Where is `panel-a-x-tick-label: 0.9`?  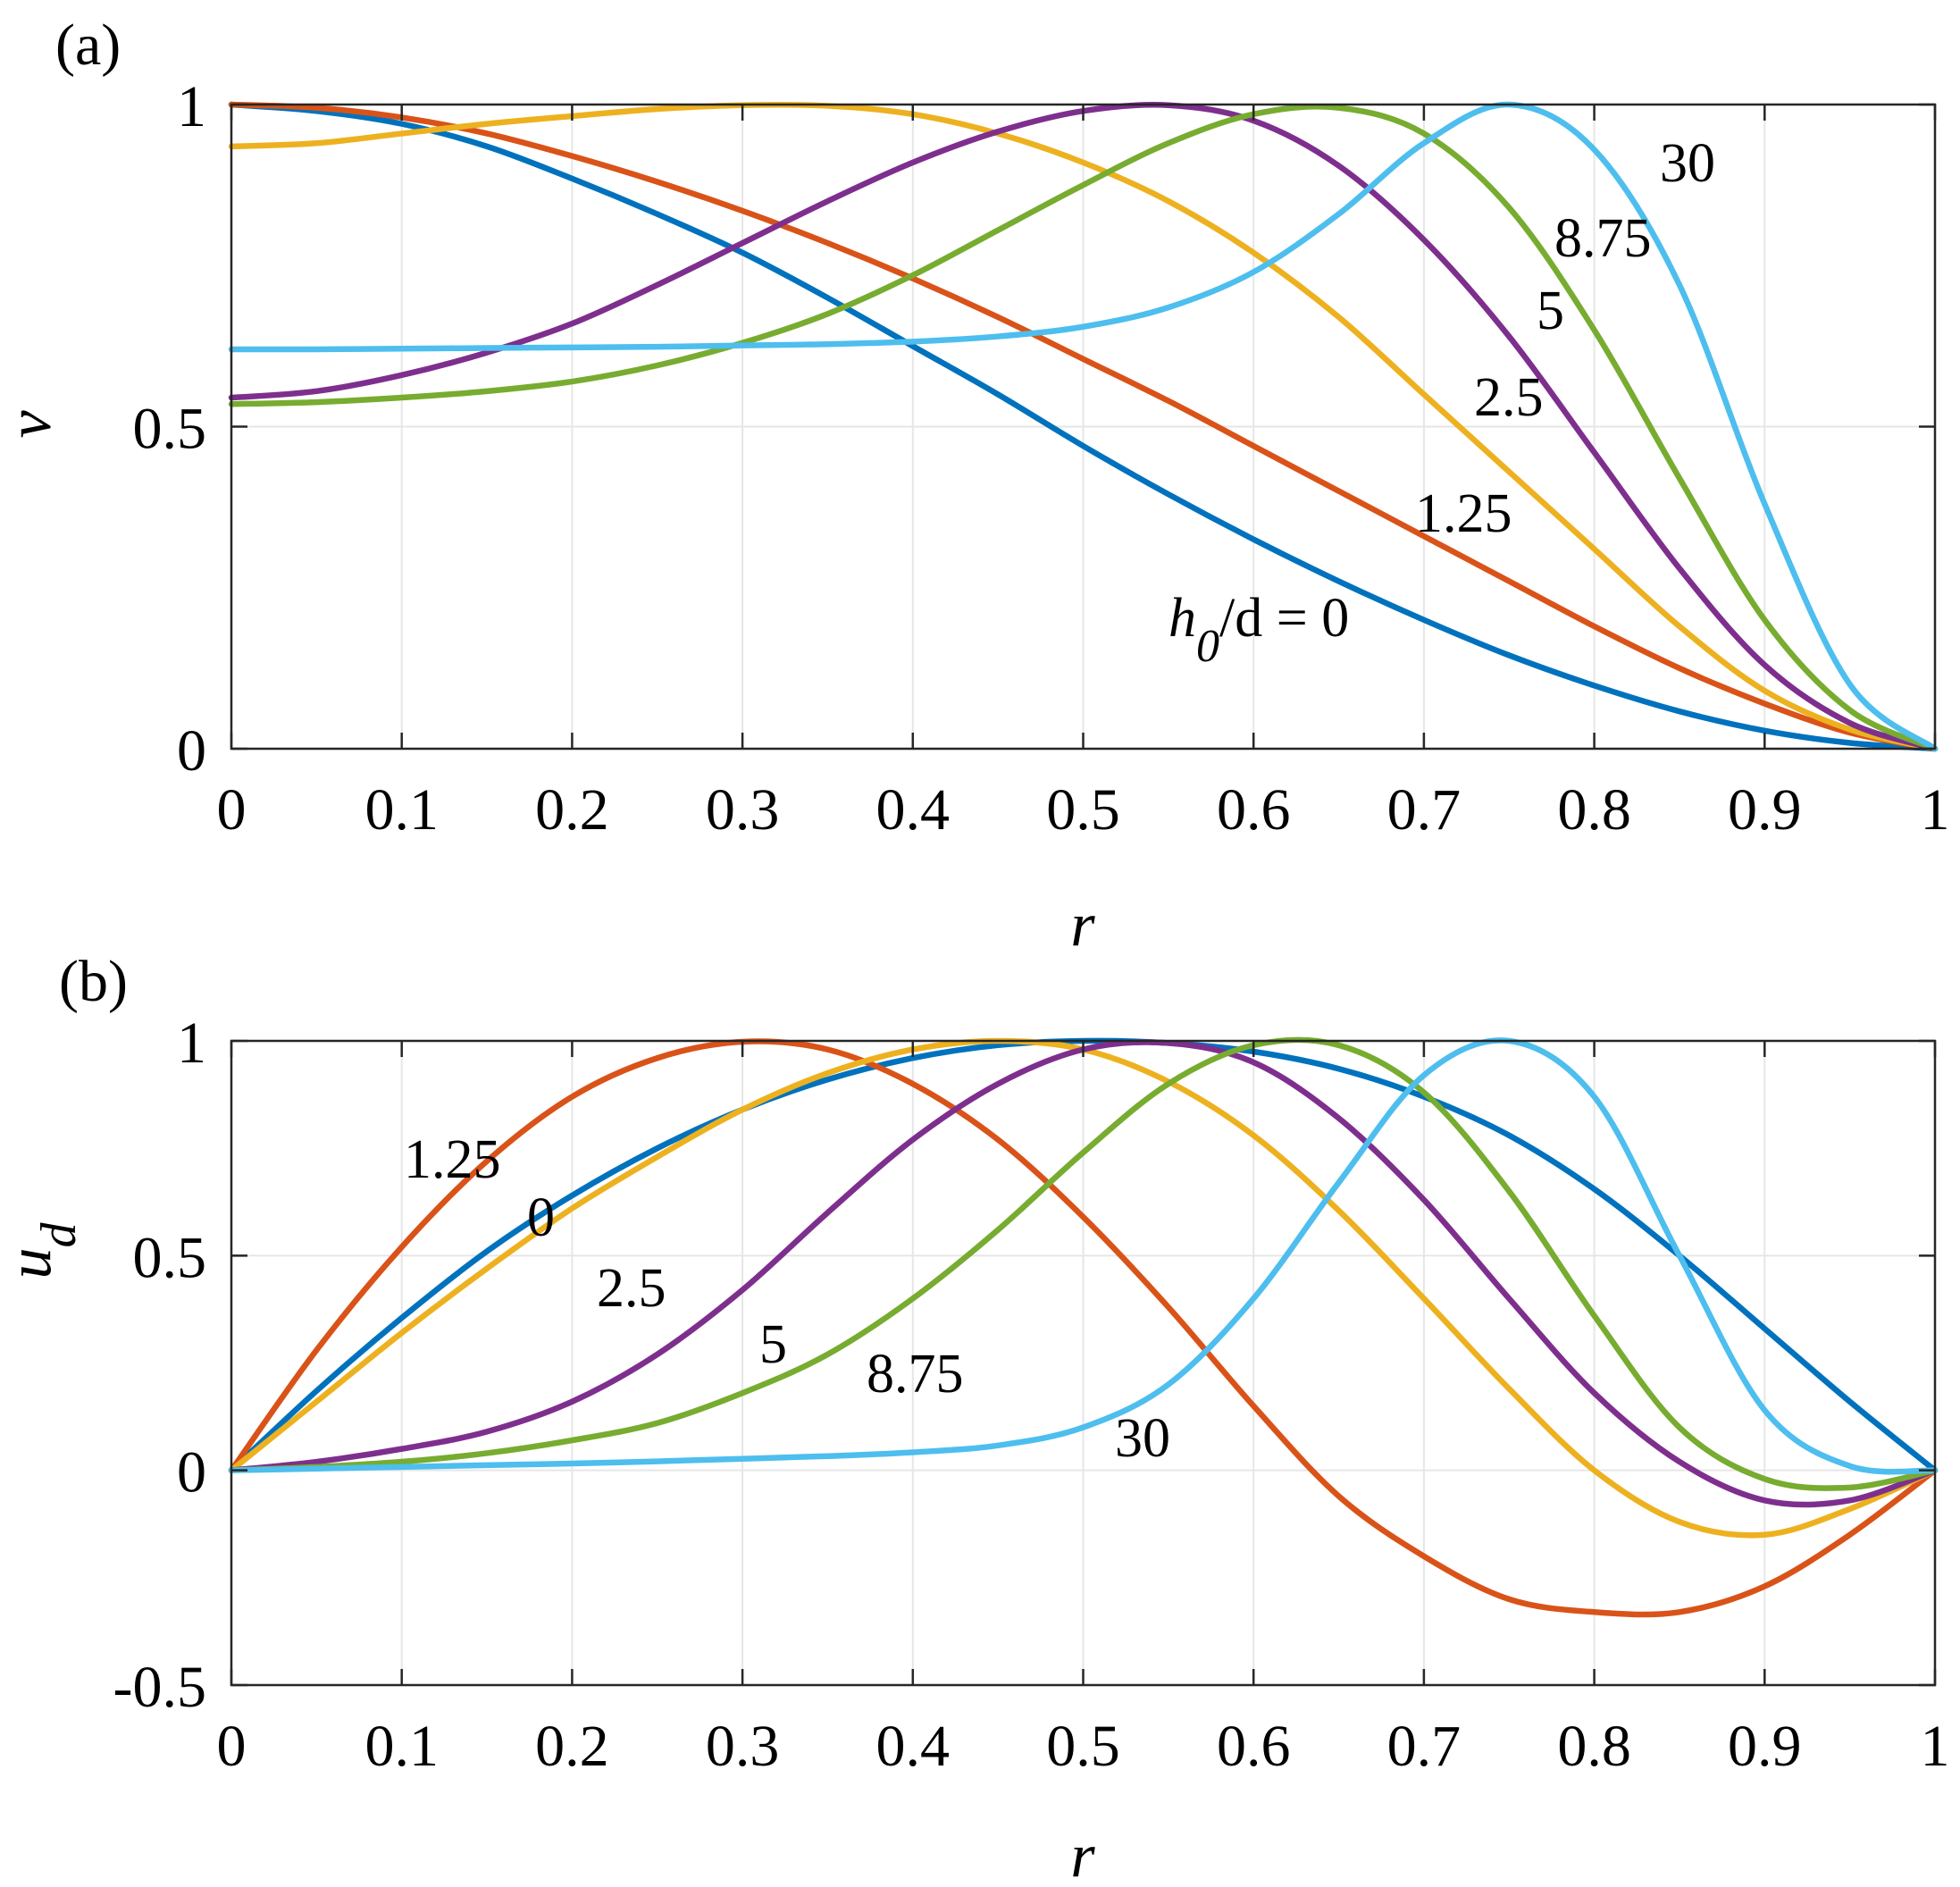 panel-a-x-tick-label: 0.9 is located at coordinates (1765, 810).